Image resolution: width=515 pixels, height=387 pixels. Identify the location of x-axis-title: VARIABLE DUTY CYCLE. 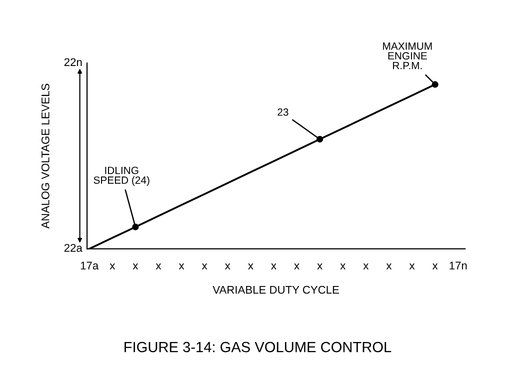
(275, 290).